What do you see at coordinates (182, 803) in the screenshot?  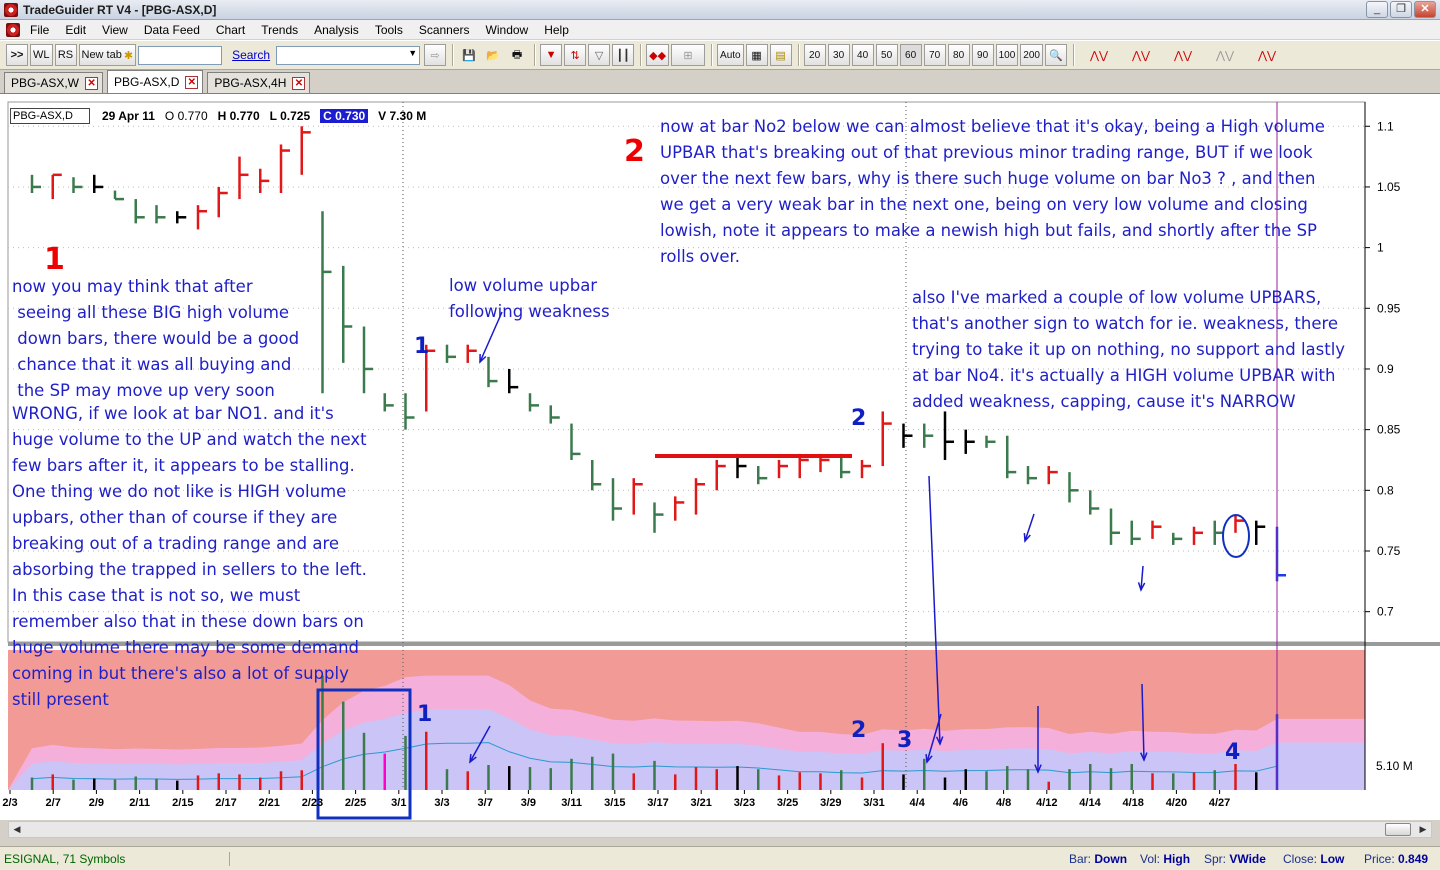 I see `x-tick-label: 2/15` at bounding box center [182, 803].